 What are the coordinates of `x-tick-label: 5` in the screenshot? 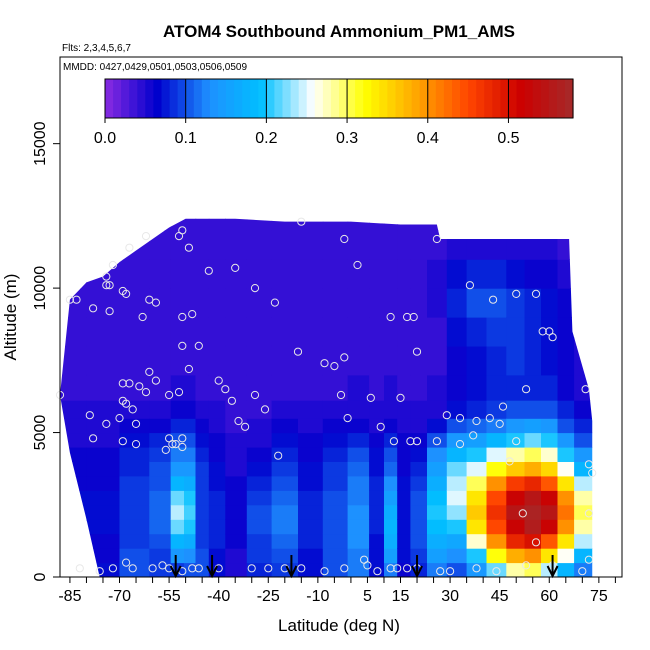 It's located at (367, 596).